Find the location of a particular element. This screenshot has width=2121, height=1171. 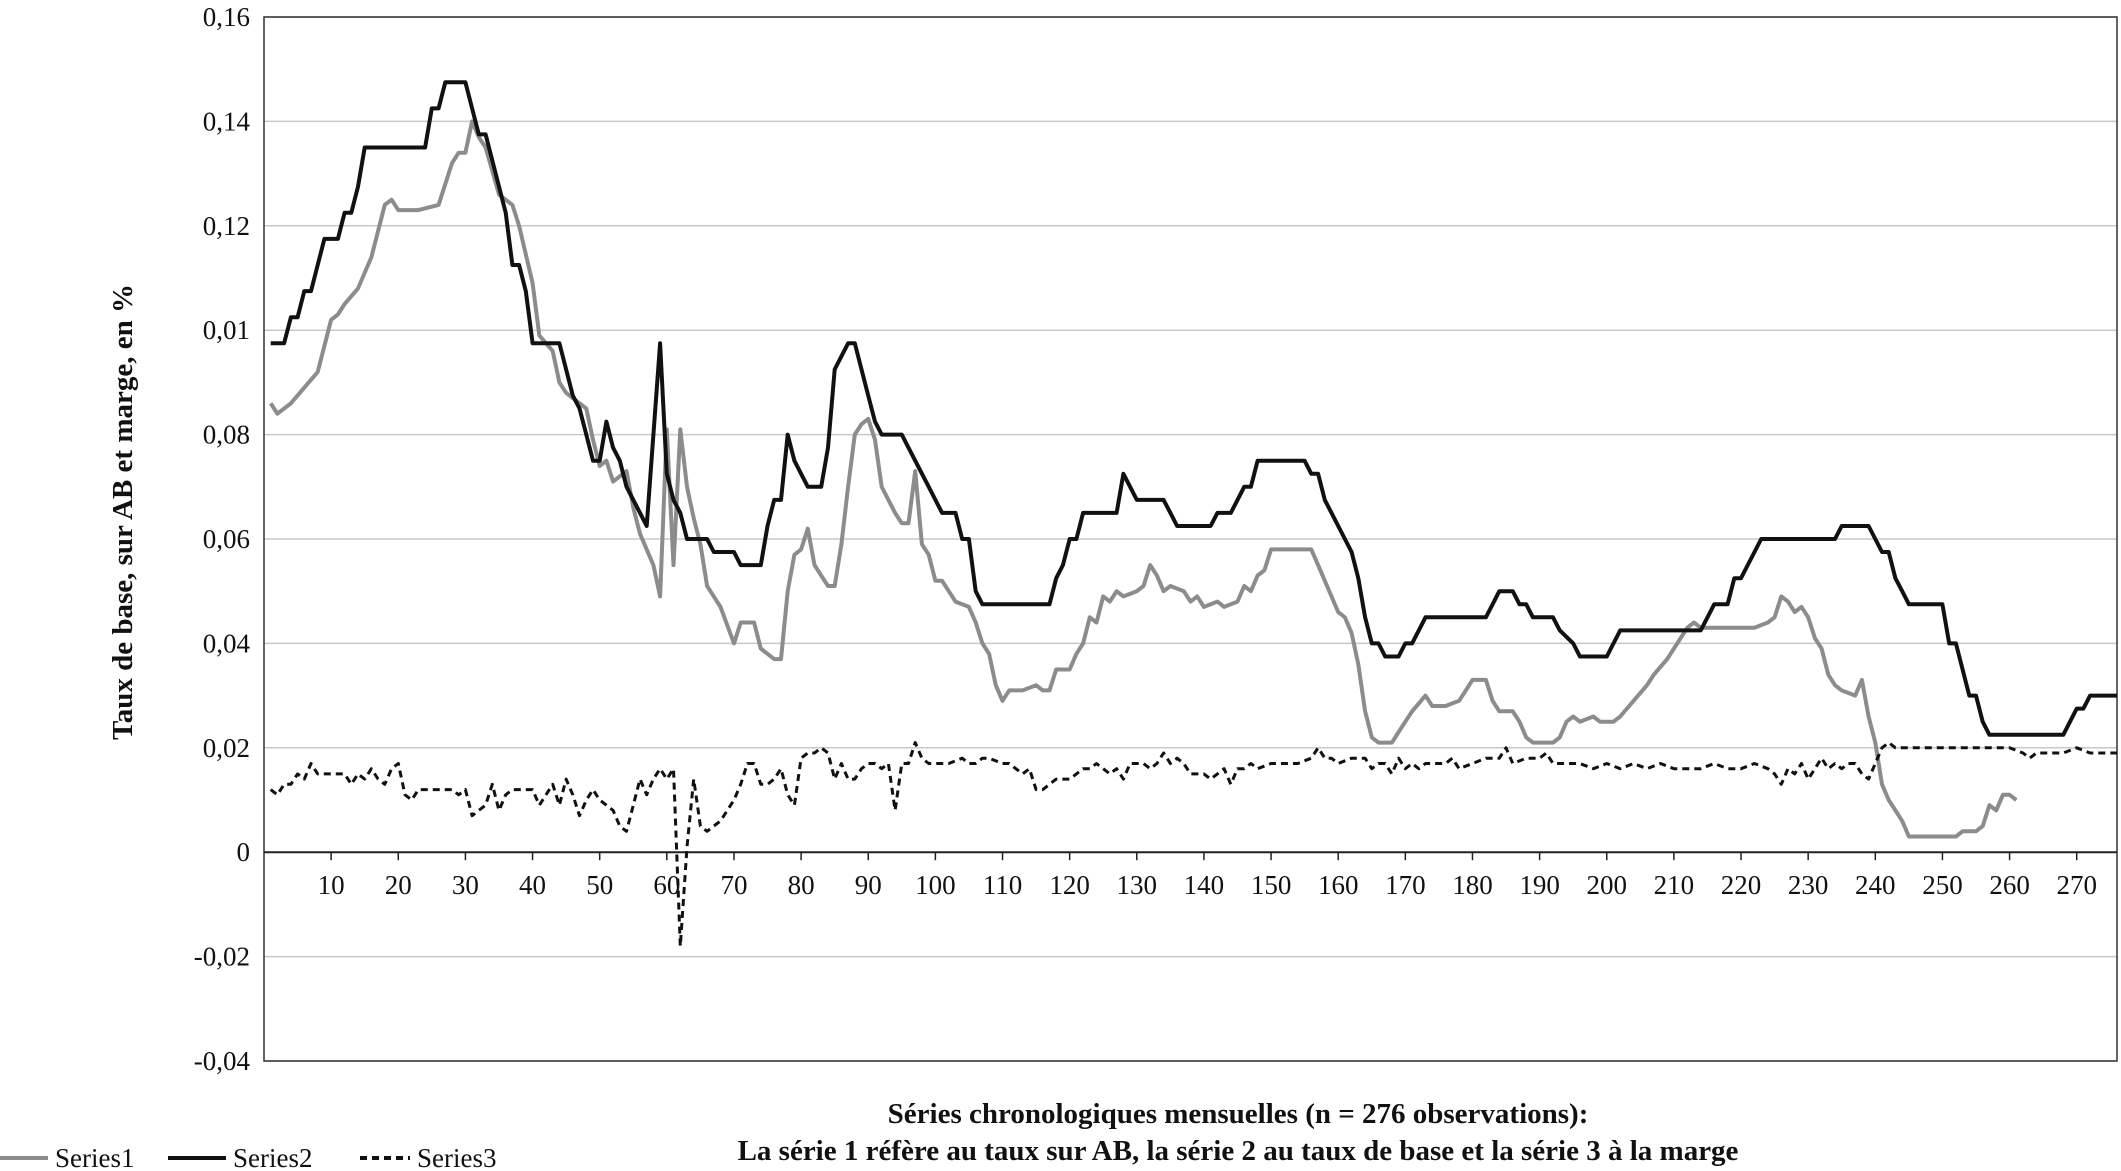

x-tick-label: 150 is located at coordinates (1271, 885).